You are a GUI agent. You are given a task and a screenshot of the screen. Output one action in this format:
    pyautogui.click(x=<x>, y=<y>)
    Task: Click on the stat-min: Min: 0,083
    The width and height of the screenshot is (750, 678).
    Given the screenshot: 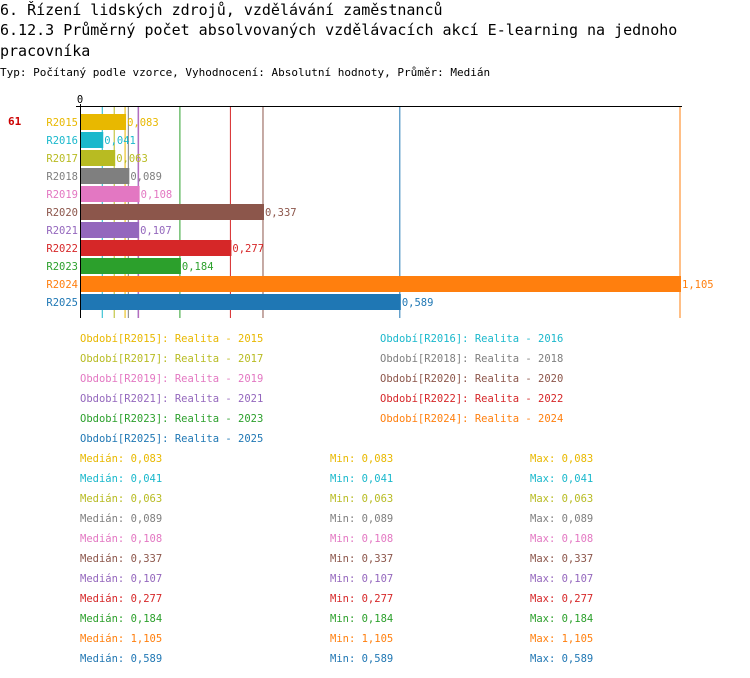 What is the action you would take?
    pyautogui.click(x=362, y=459)
    